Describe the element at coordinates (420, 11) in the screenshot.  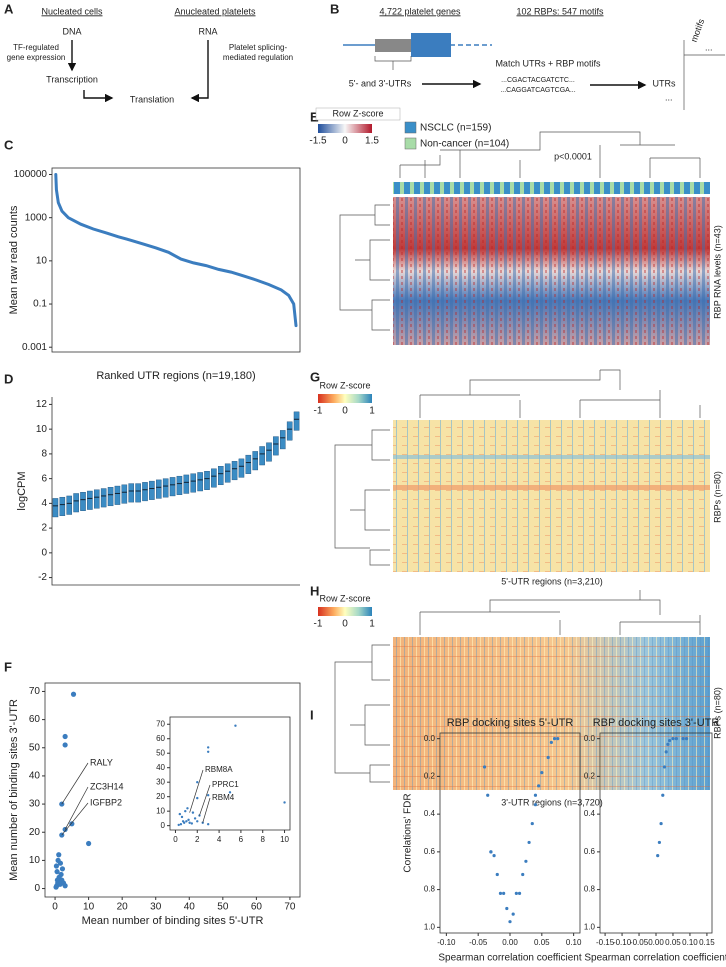
I see `title: 4,722 platelet genes` at that location.